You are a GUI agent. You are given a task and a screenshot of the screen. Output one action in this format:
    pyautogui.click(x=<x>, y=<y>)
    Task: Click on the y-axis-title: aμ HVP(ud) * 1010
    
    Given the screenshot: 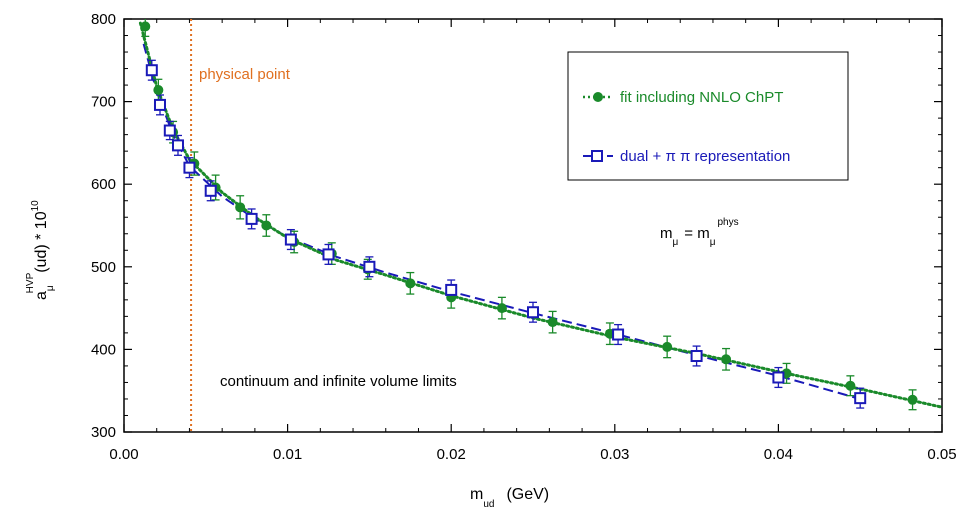 What is the action you would take?
    pyautogui.click(x=40, y=250)
    